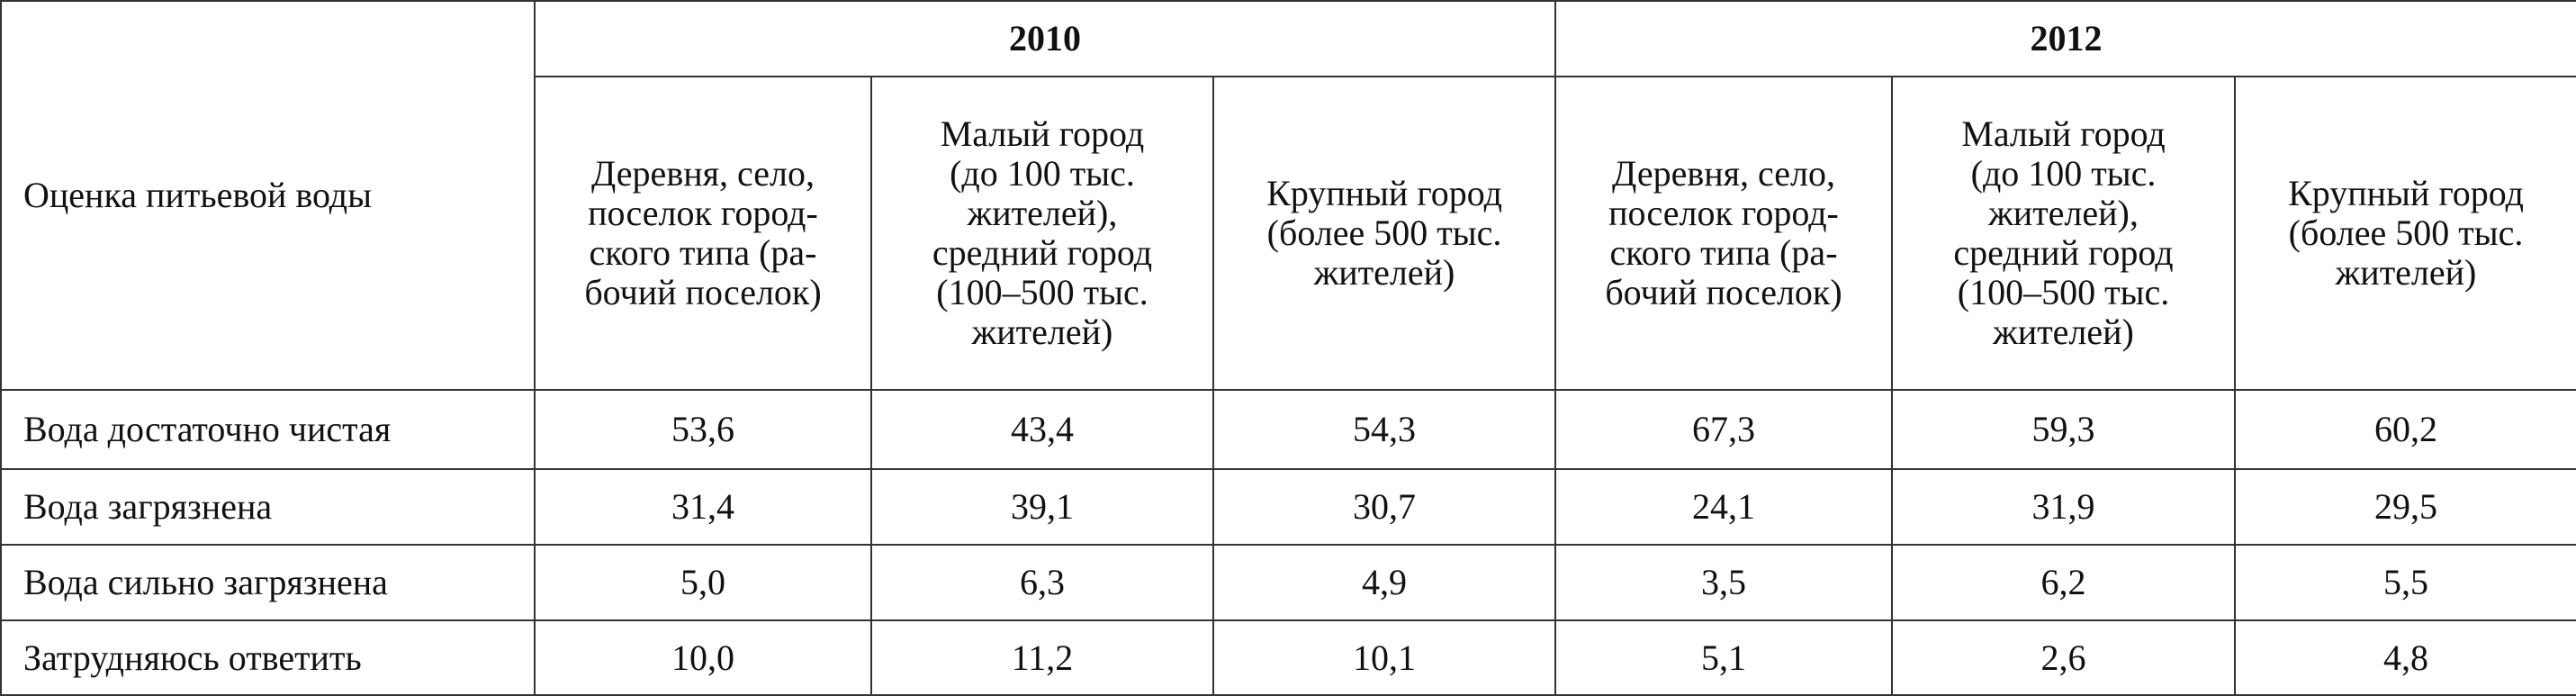 The image size is (2576, 696). What do you see at coordinates (2405, 582) in the screenshot?
I see `cell-value: 5,5` at bounding box center [2405, 582].